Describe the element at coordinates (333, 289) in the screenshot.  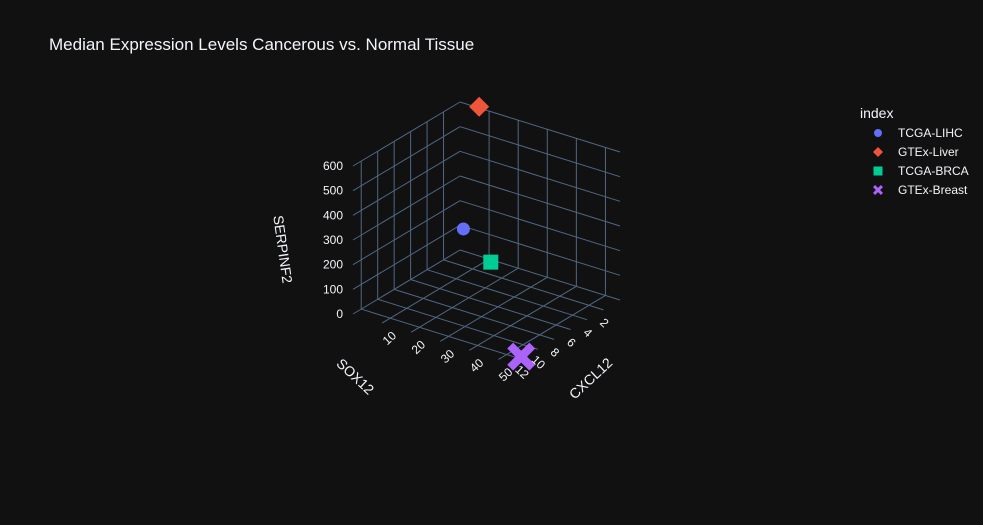
I see `z-tick-label: 100` at that location.